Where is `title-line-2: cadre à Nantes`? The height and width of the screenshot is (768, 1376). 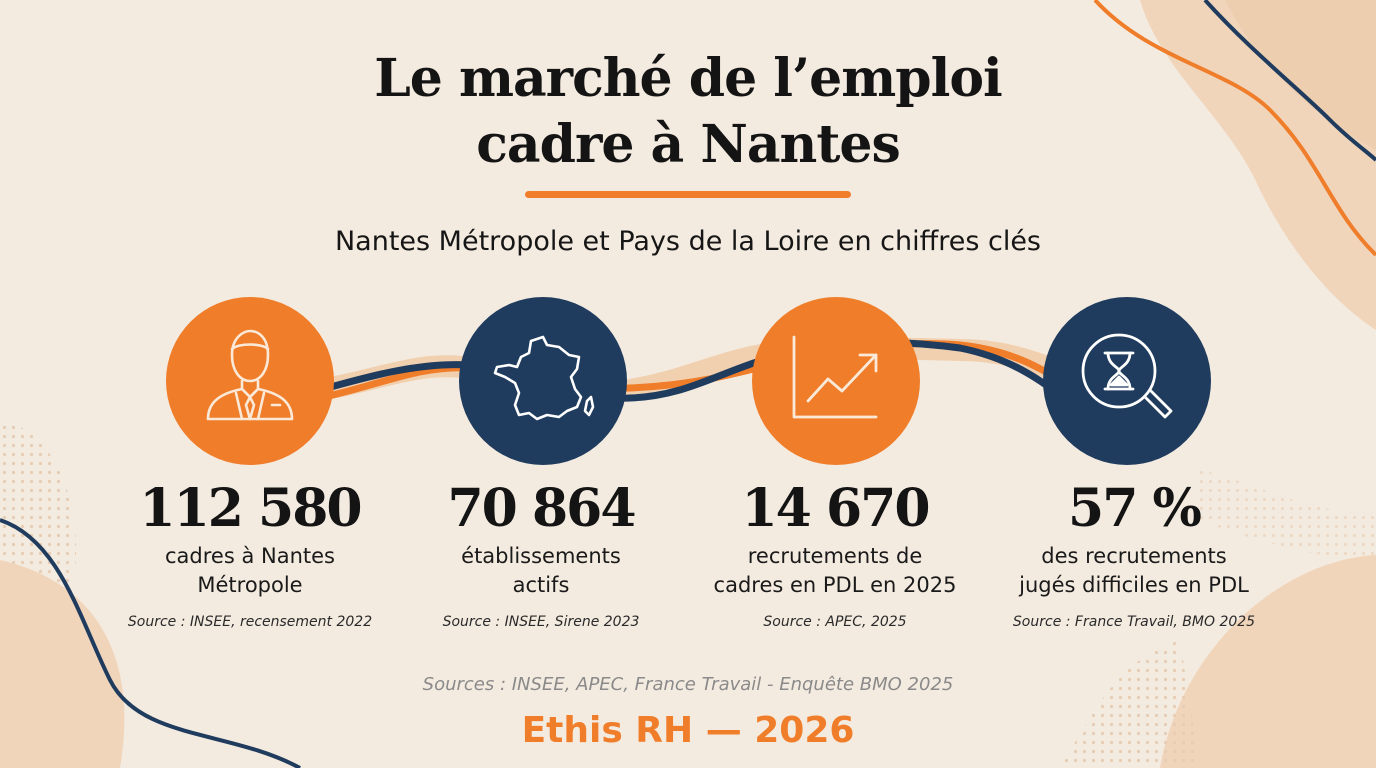
title-line-2: cadre à Nantes is located at coordinates (688, 144).